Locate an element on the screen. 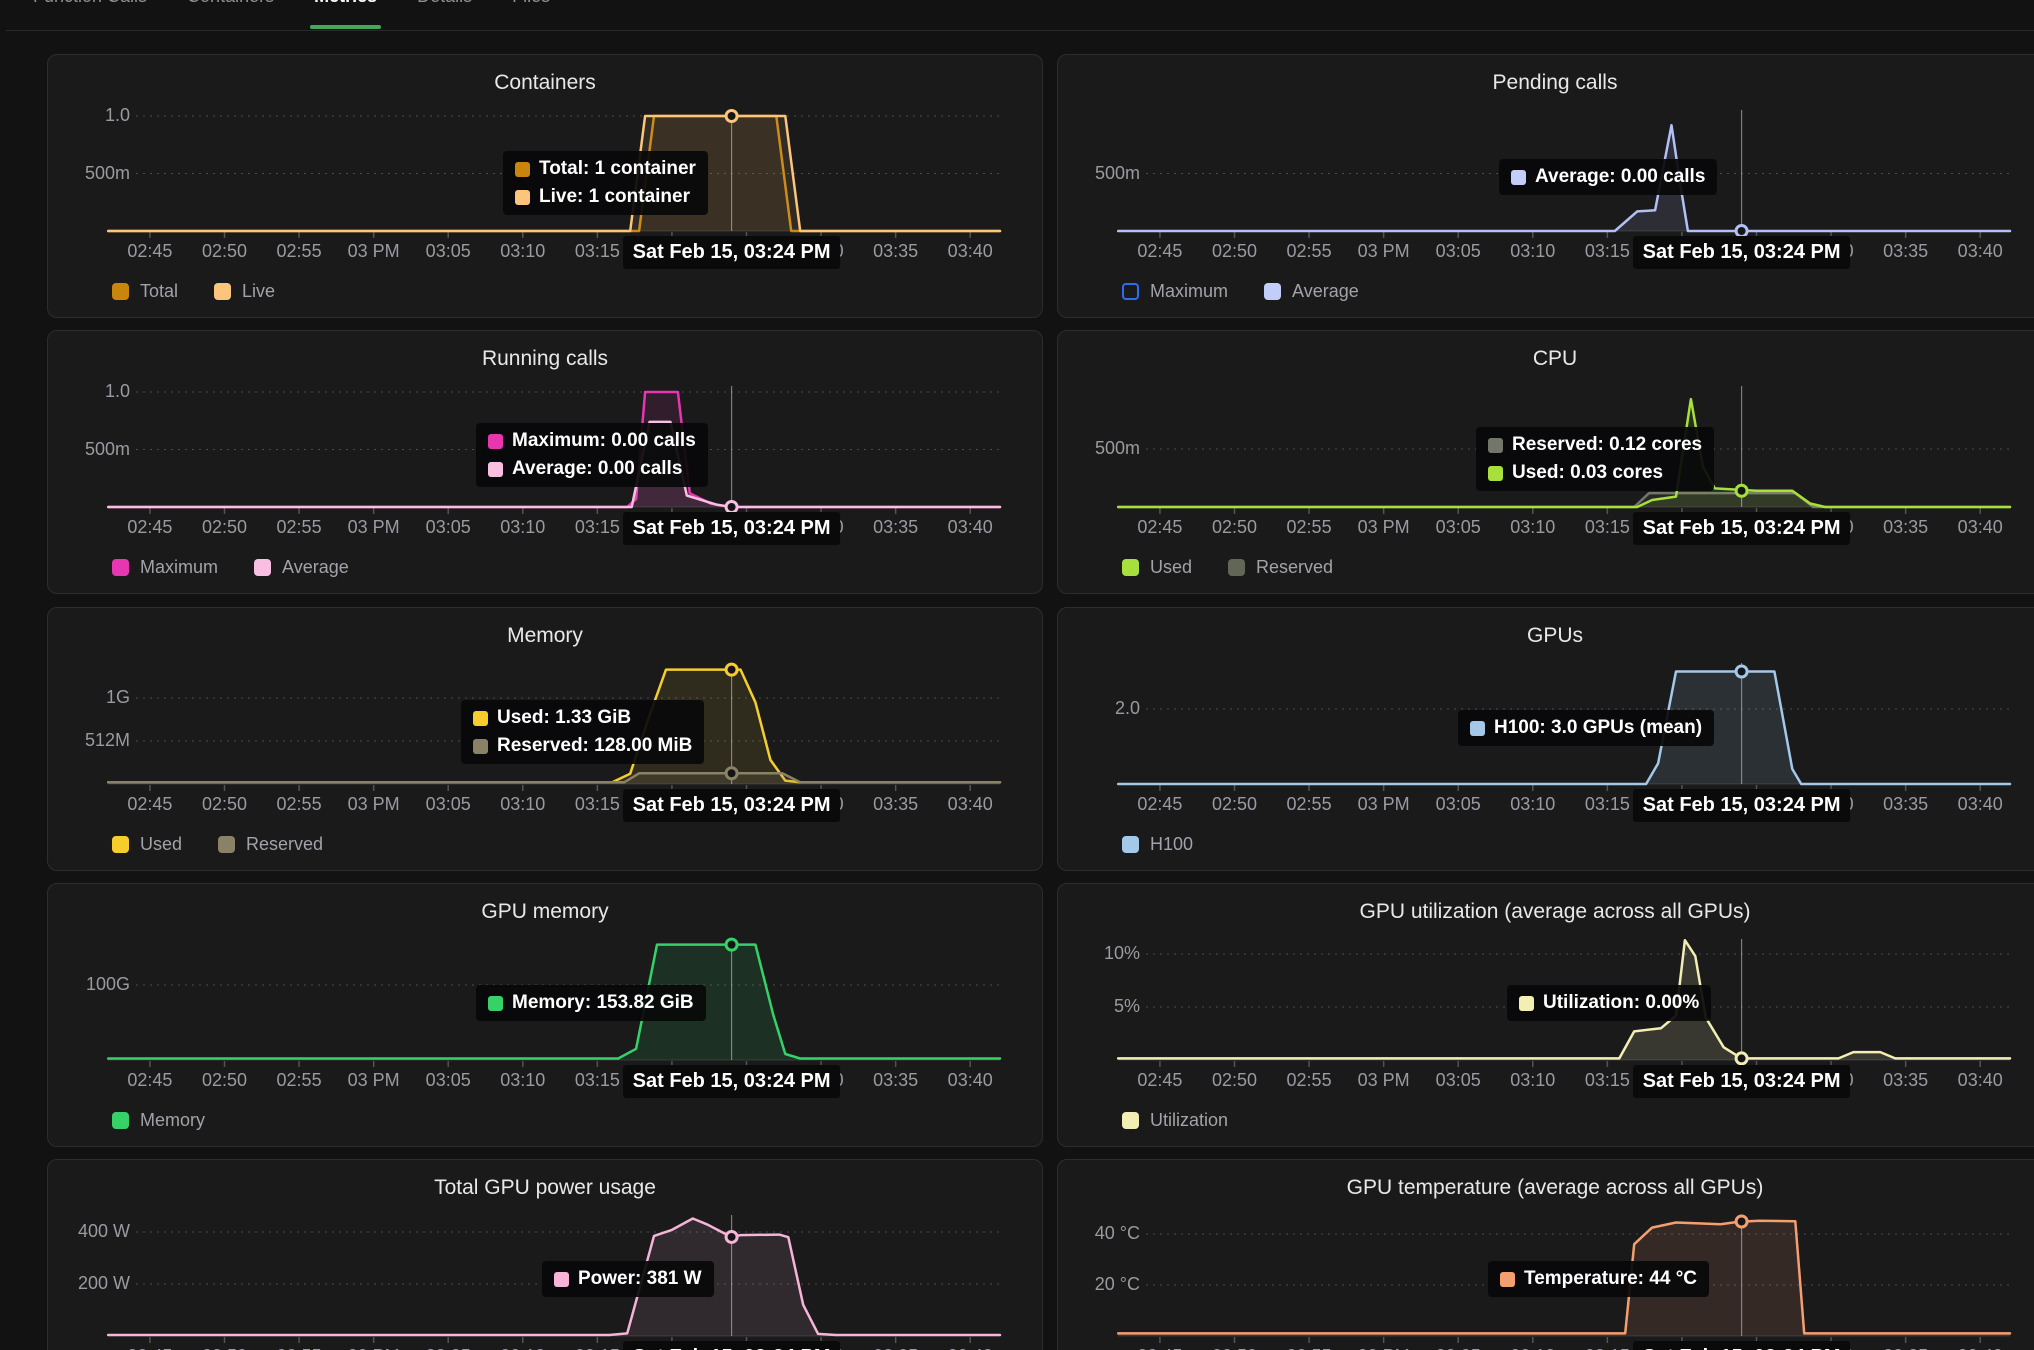 The width and height of the screenshot is (2034, 1350). chart-plot-memory is located at coordinates (545, 739).